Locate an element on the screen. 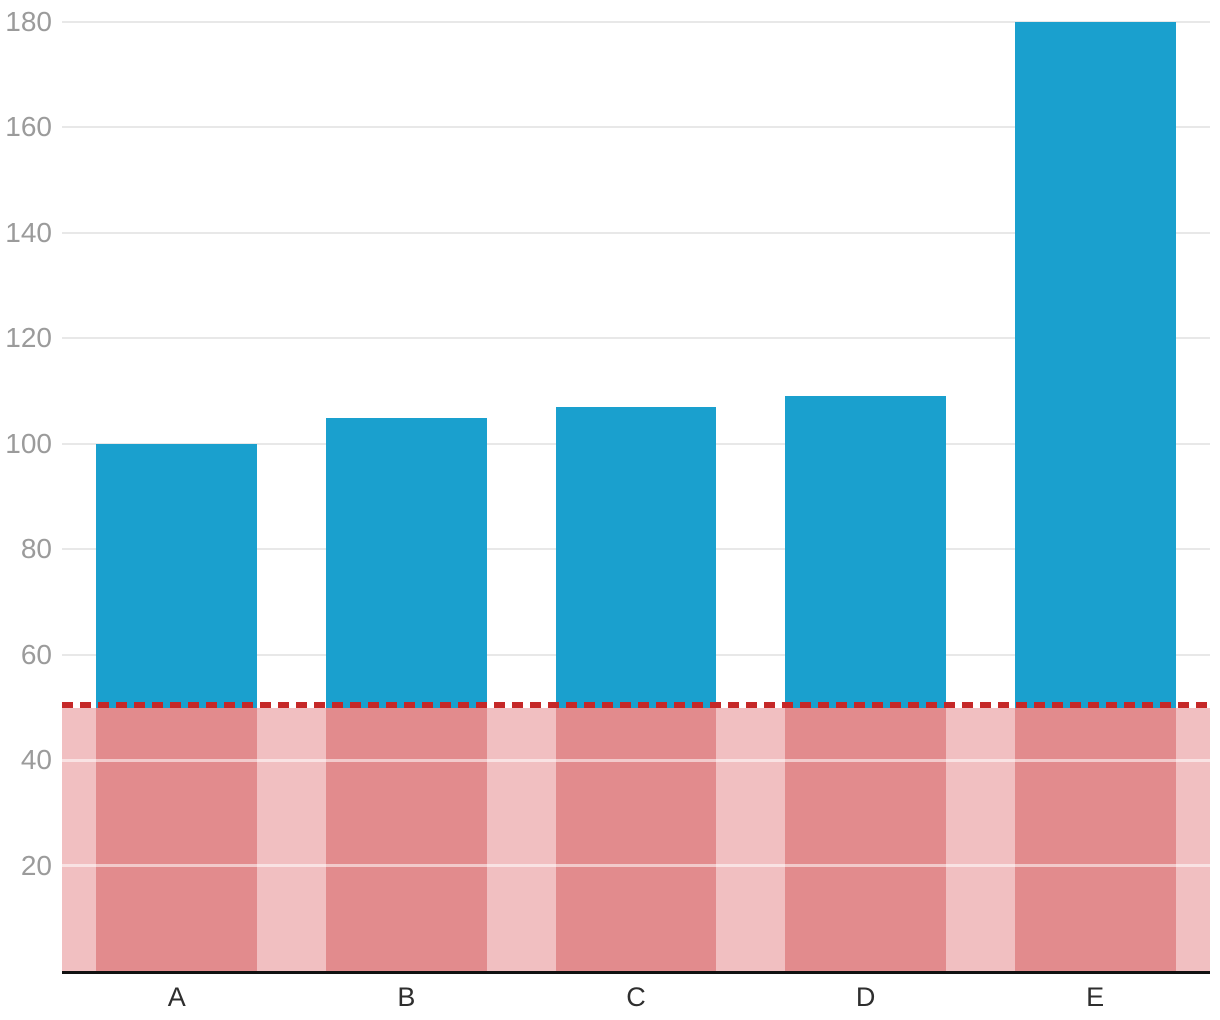 This screenshot has width=1220, height=1020. y-tick-label: 120 is located at coordinates (28, 338).